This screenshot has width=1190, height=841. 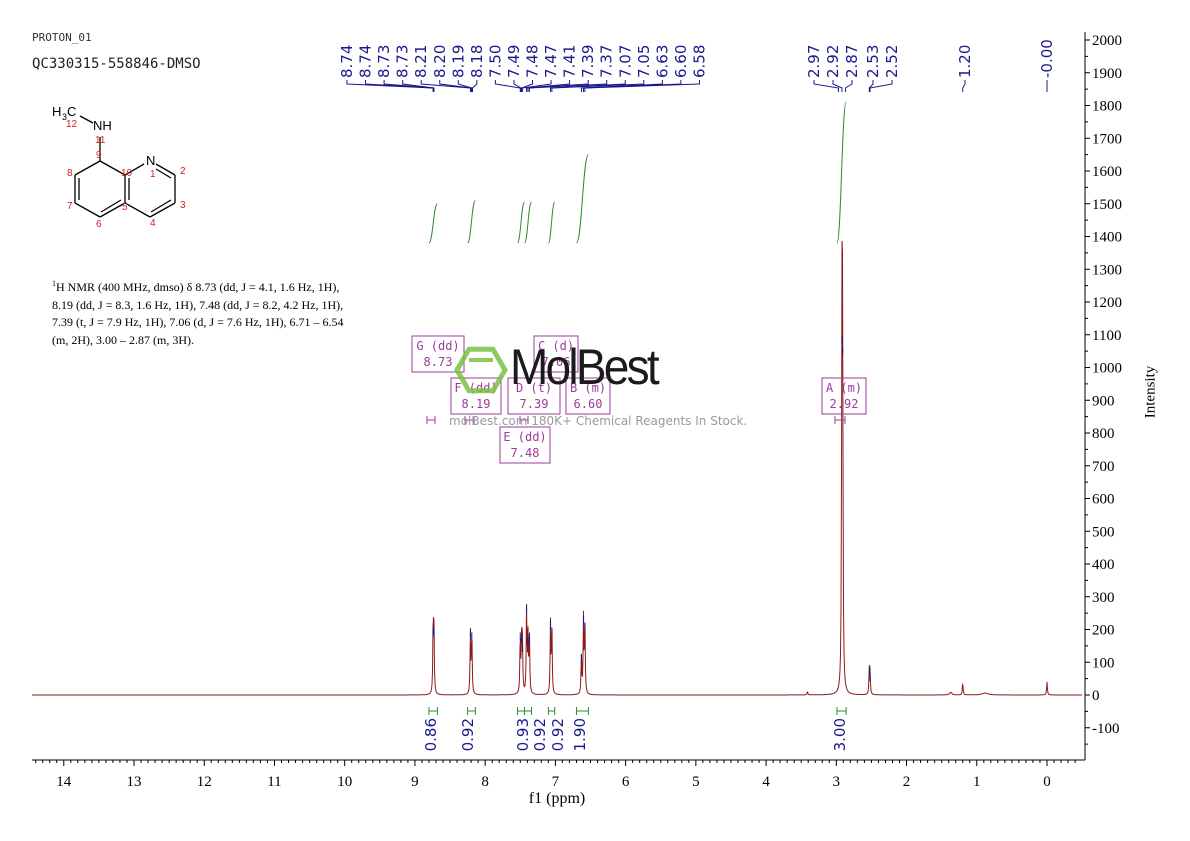 What do you see at coordinates (1103, 565) in the screenshot?
I see `y-tick-label: 400` at bounding box center [1103, 565].